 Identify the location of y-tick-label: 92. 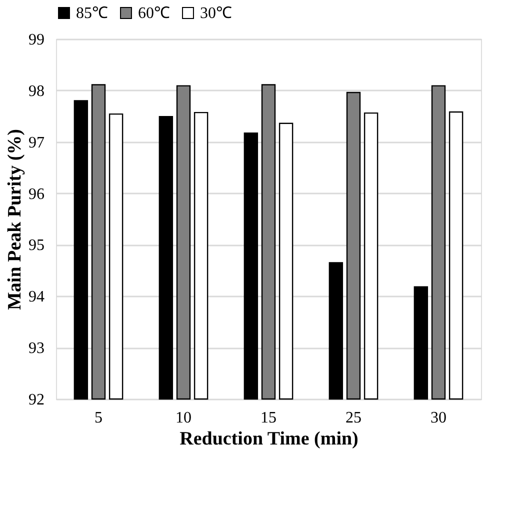
(36, 400).